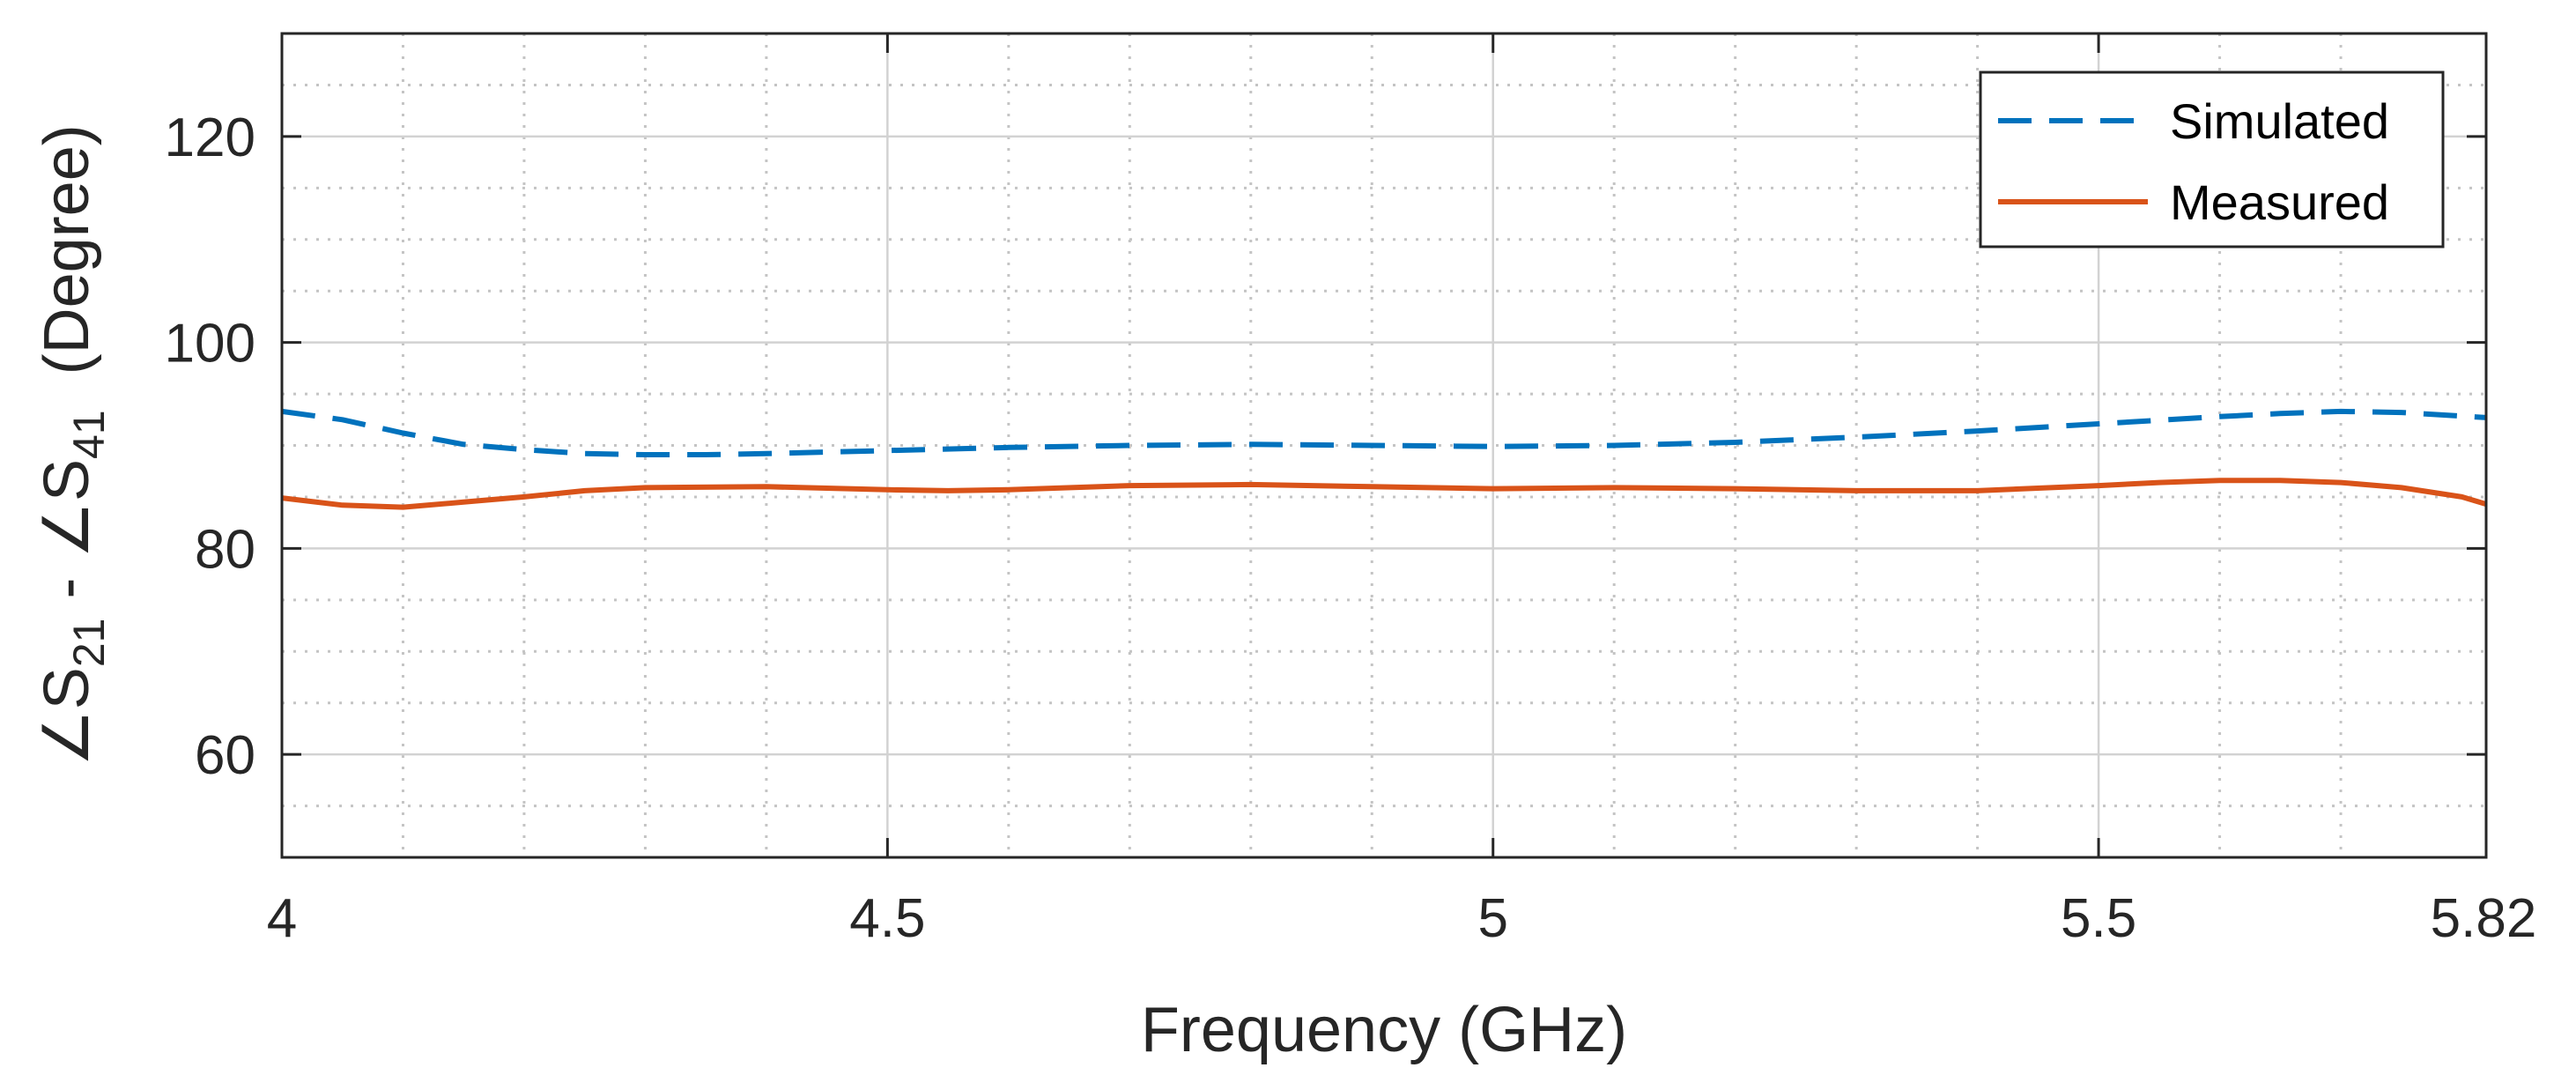 This screenshot has height=1090, width=2576. I want to click on y-tick-label: 60, so click(225, 755).